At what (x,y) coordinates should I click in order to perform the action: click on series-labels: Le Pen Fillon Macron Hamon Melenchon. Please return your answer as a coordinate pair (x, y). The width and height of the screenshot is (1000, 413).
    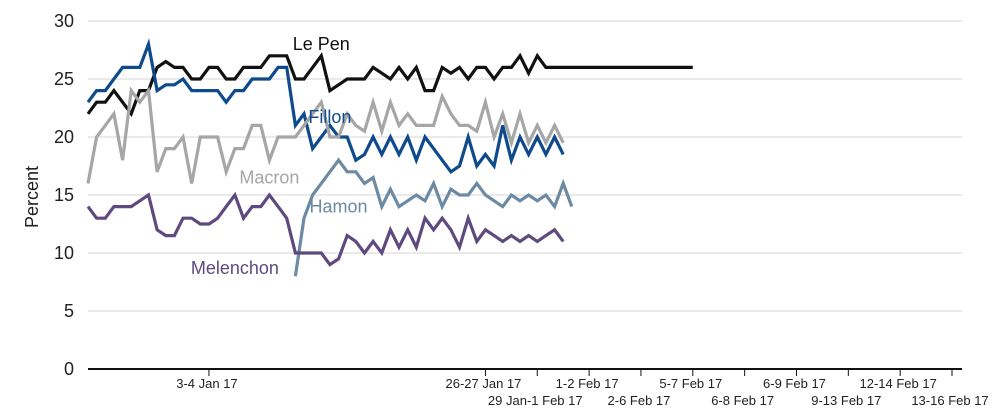
    Looking at the image, I should click on (279, 156).